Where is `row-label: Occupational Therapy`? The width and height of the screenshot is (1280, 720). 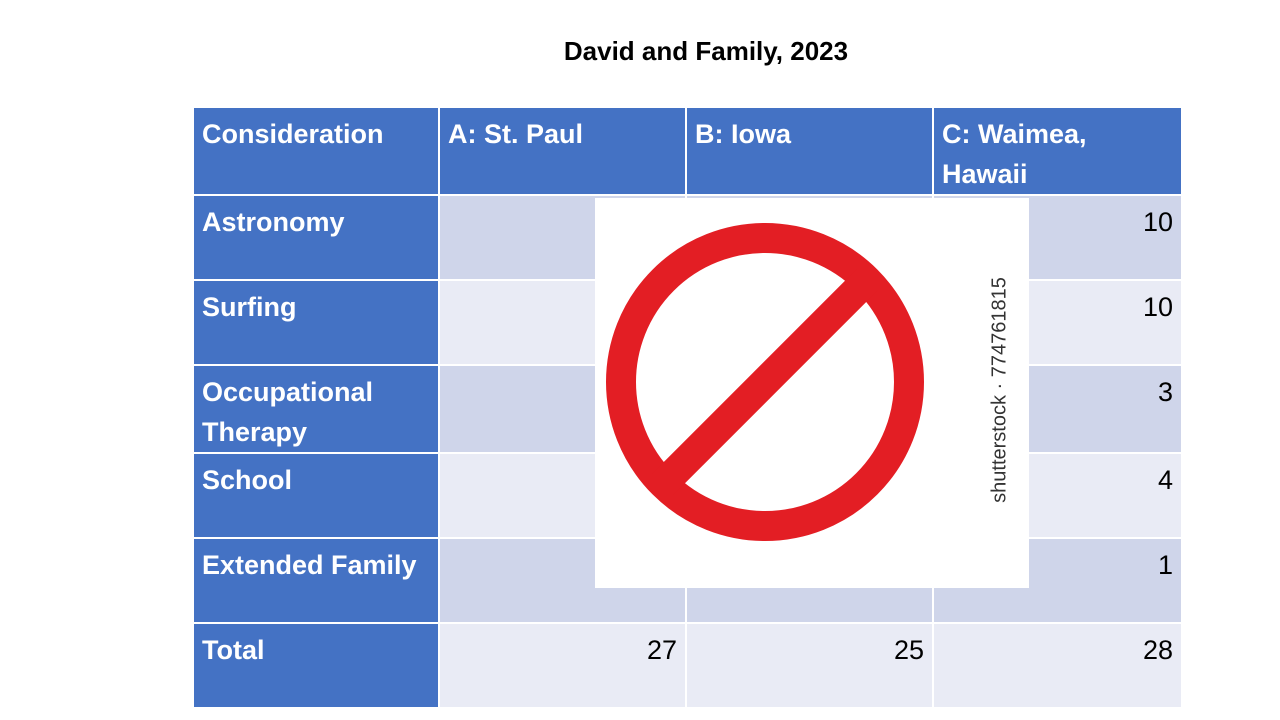 row-label: Occupational Therapy is located at coordinates (316, 409).